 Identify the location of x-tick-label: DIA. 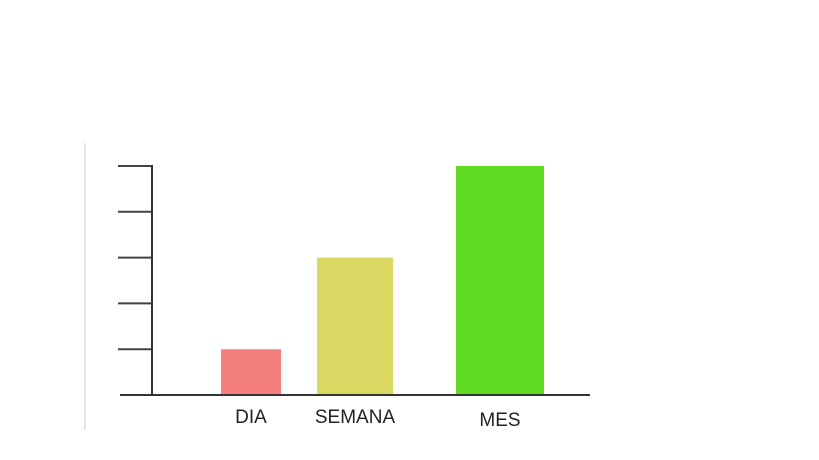
(251, 417).